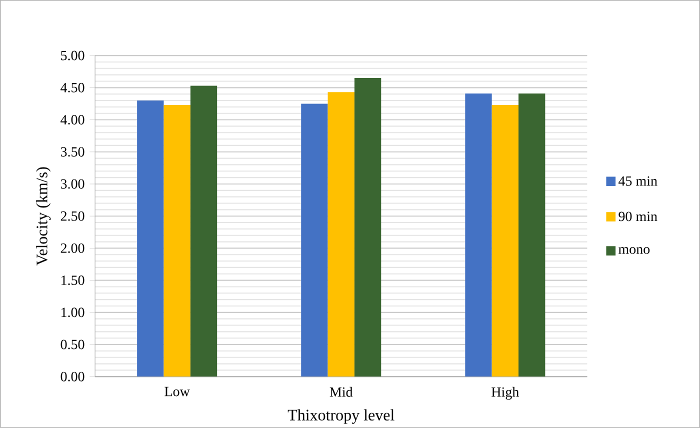  Describe the element at coordinates (341, 416) in the screenshot. I see `x-axis-title: Thixotropy level` at that location.